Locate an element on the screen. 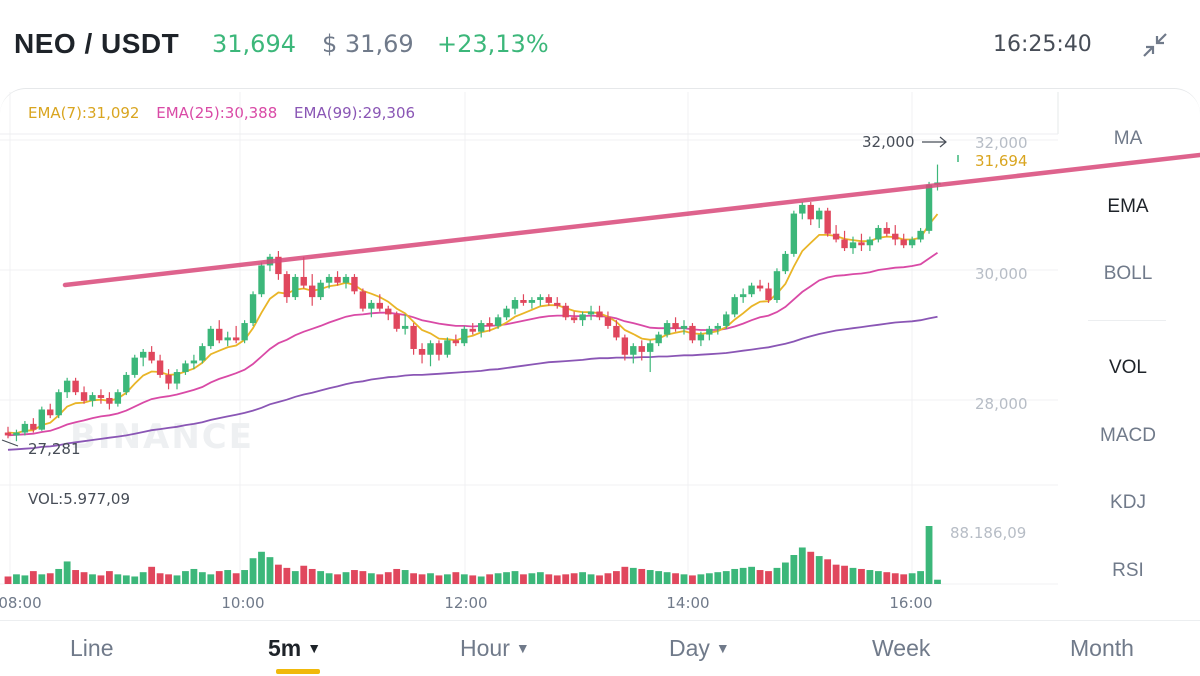  tab-hour: Hour ▼ is located at coordinates (495, 648).